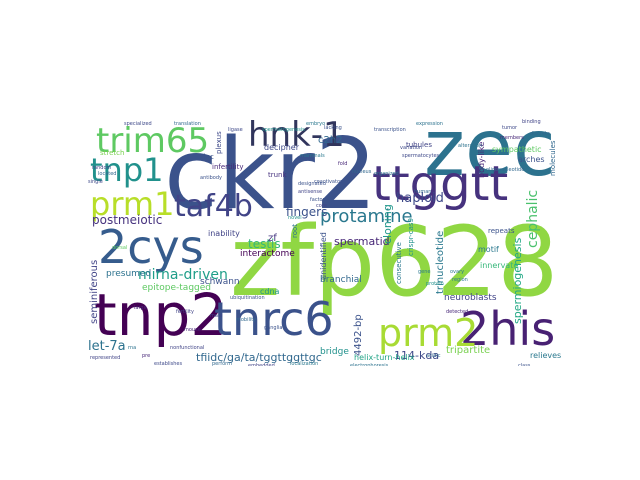 This screenshot has width=640, height=480. I want to click on word-male: male, so click(216, 316).